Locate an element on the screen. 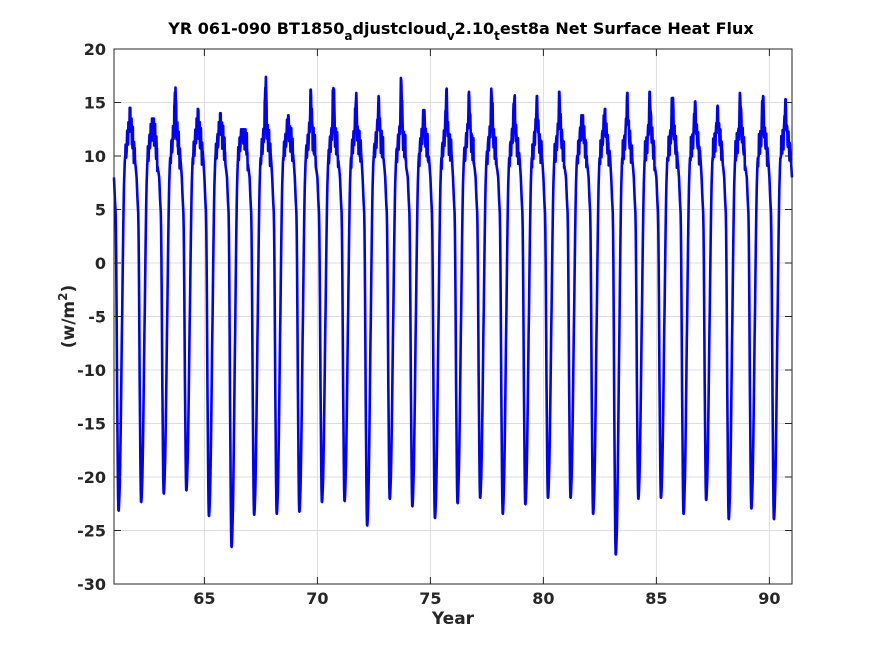  y-axis-label: (w/m2) is located at coordinates (67, 317).